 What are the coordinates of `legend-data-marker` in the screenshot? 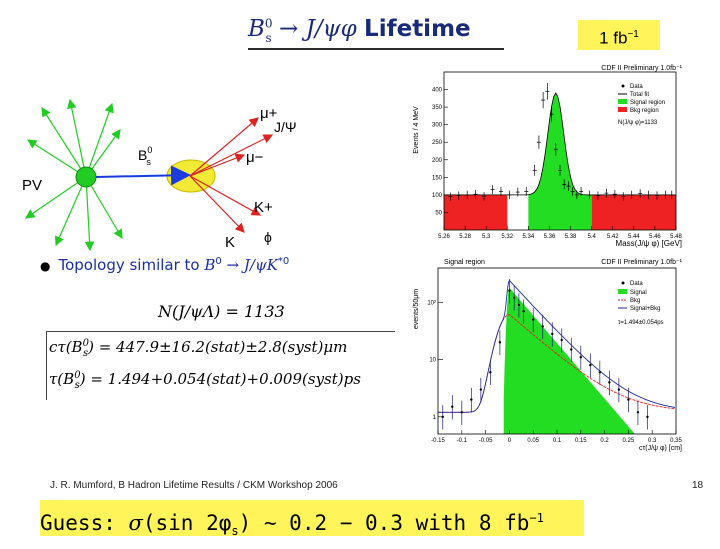 It's located at (623, 86).